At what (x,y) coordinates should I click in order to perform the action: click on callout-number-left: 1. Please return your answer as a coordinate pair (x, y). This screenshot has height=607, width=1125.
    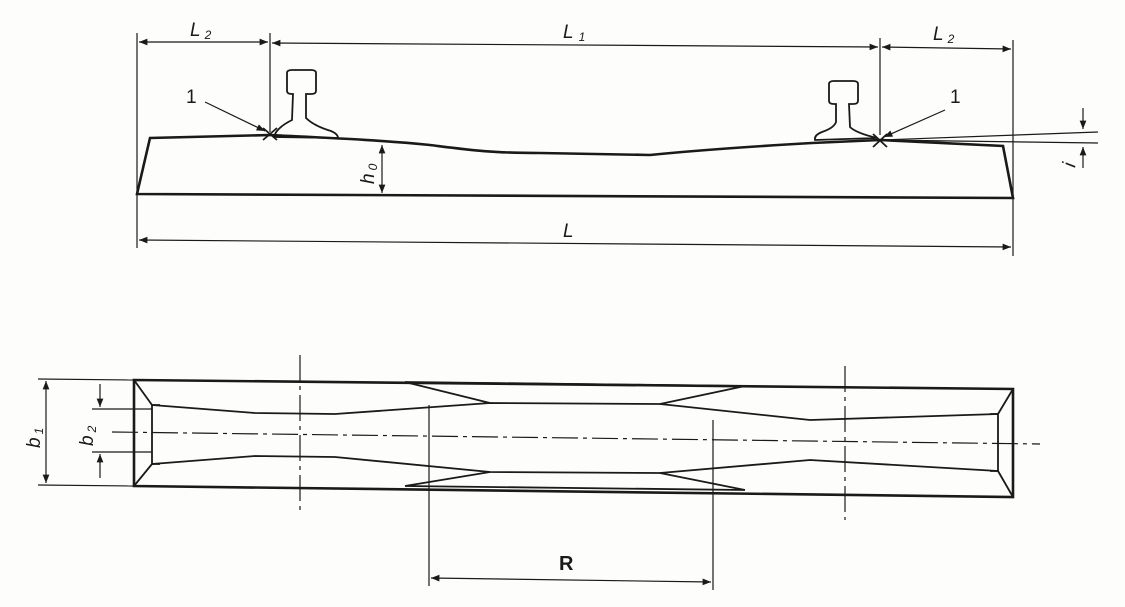
    Looking at the image, I should click on (191, 97).